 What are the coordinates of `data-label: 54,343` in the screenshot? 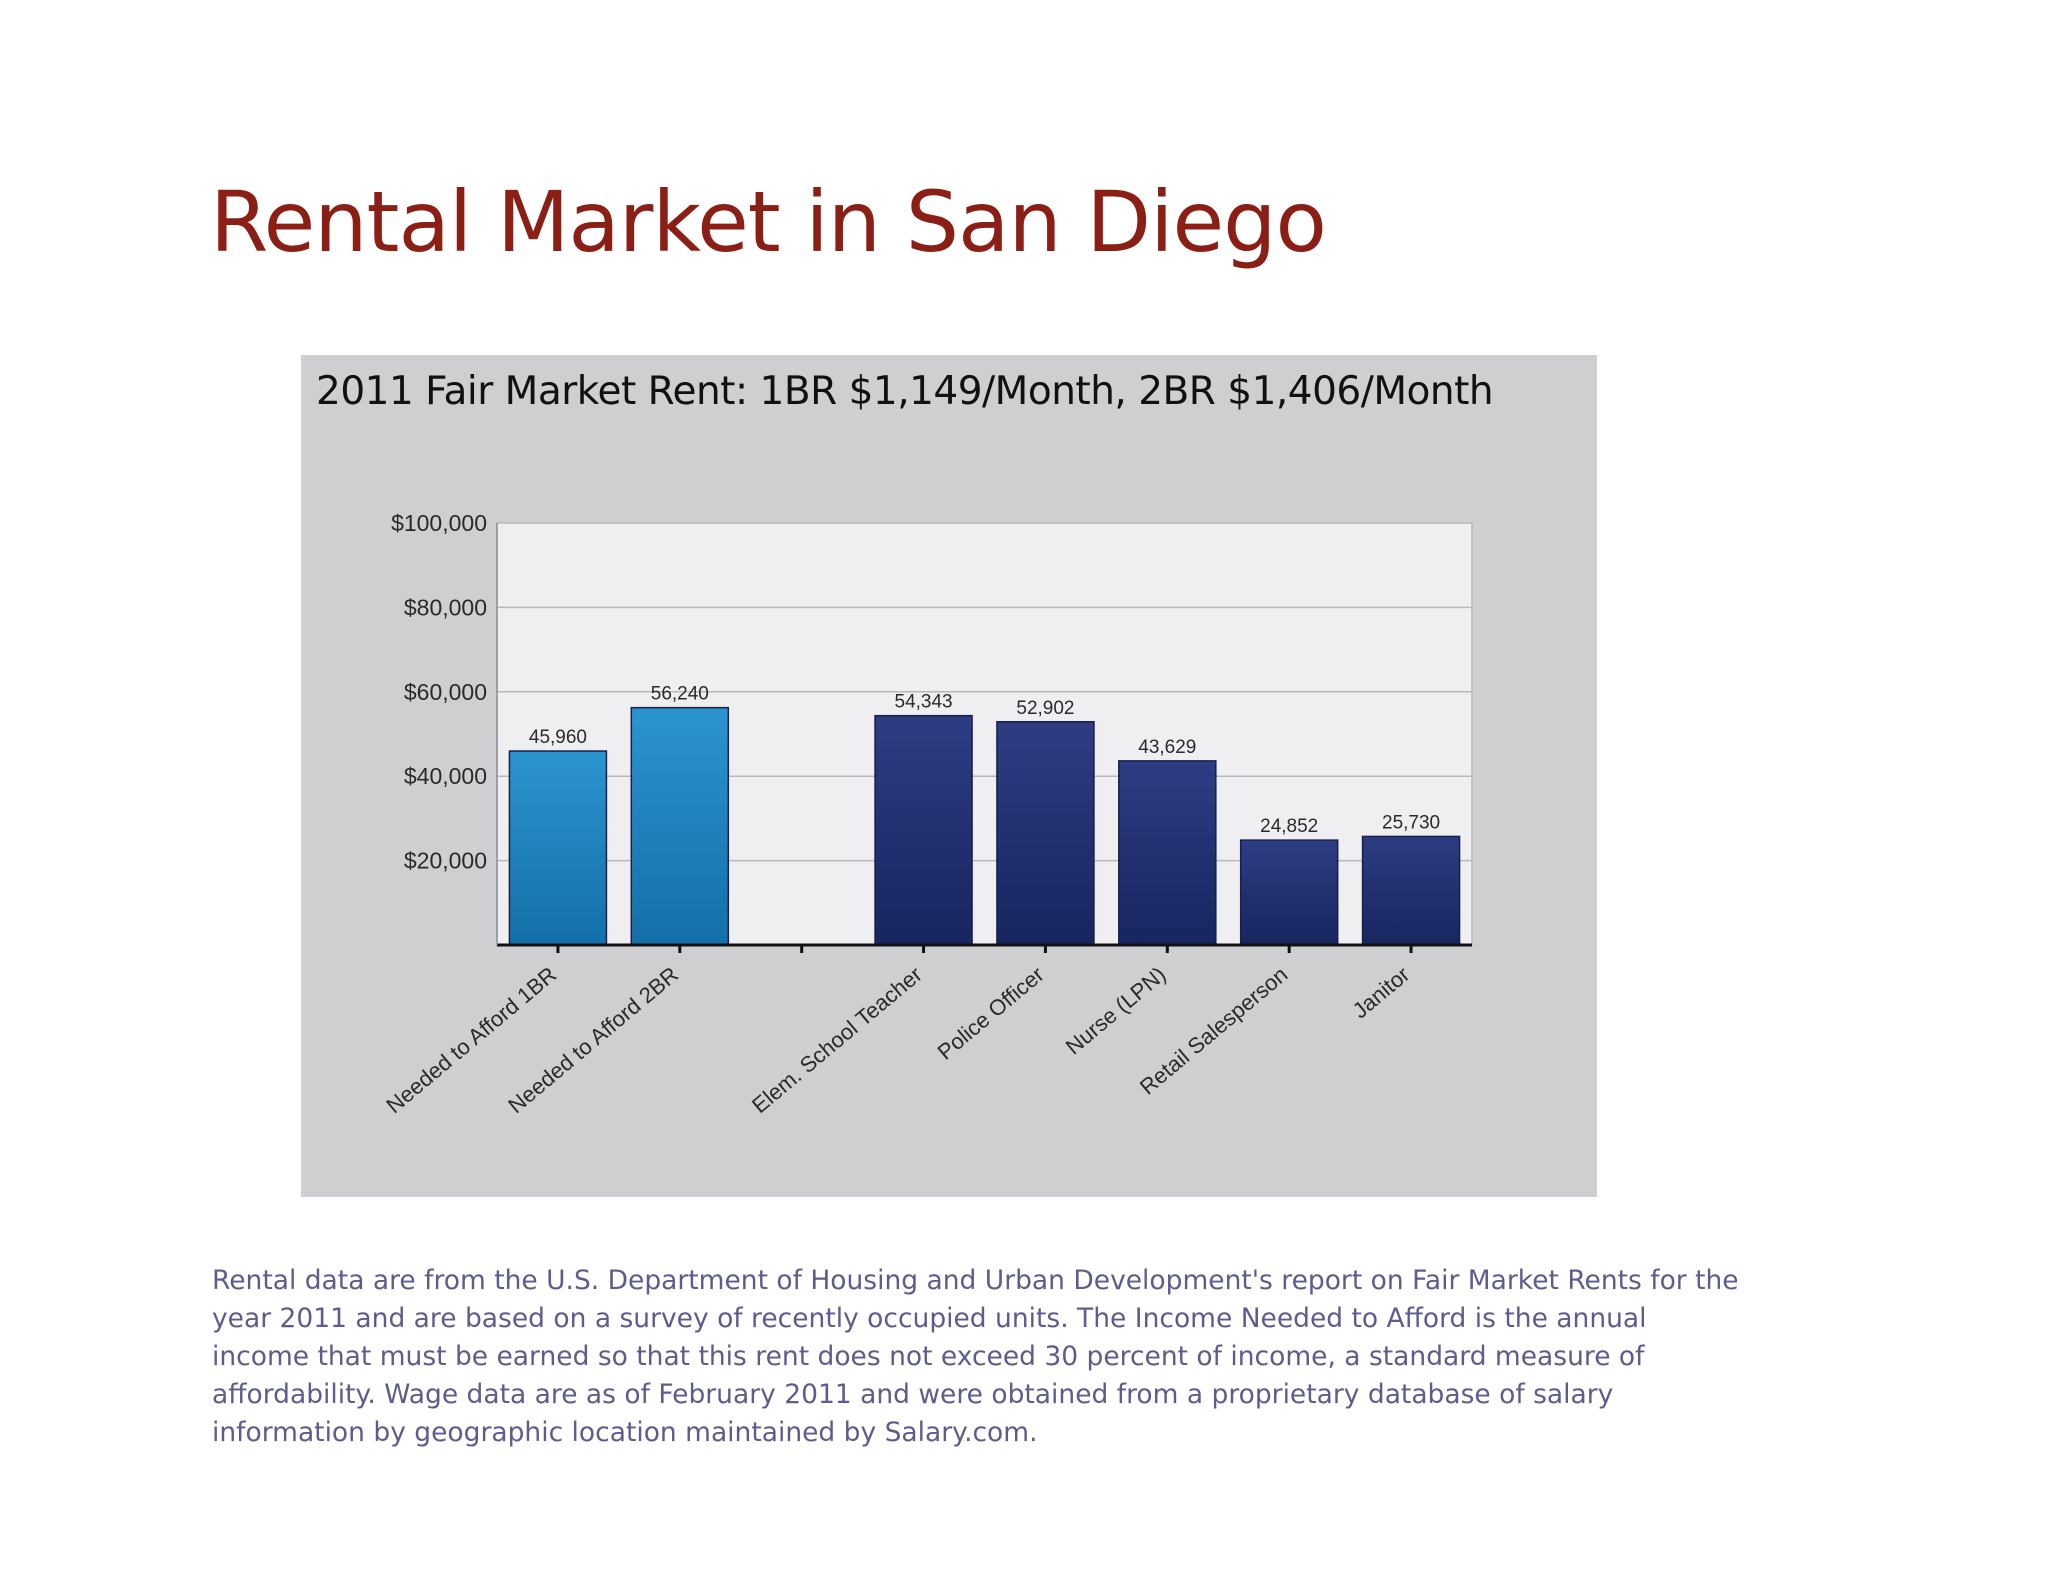 It's located at (924, 702).